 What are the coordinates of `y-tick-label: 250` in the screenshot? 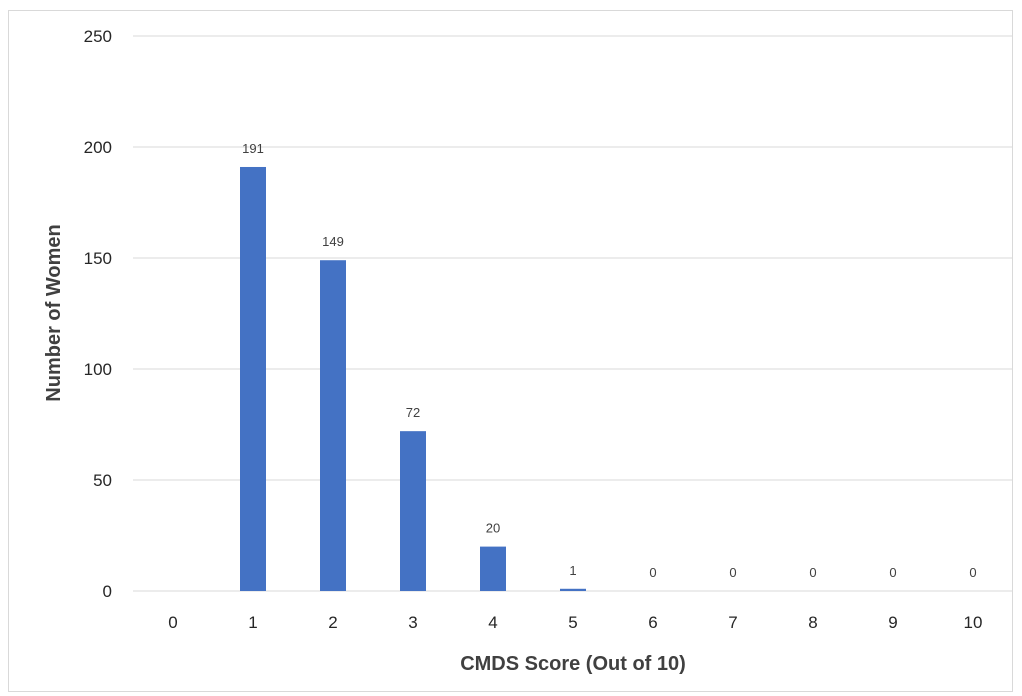 It's located at (98, 36).